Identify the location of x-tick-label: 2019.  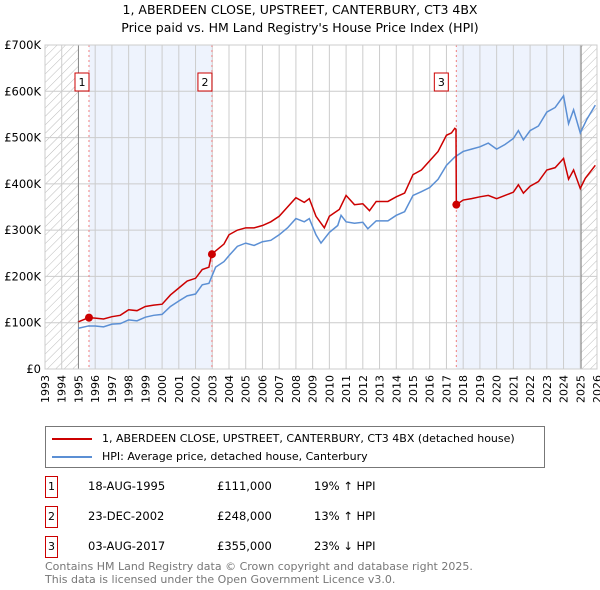
(480, 389).